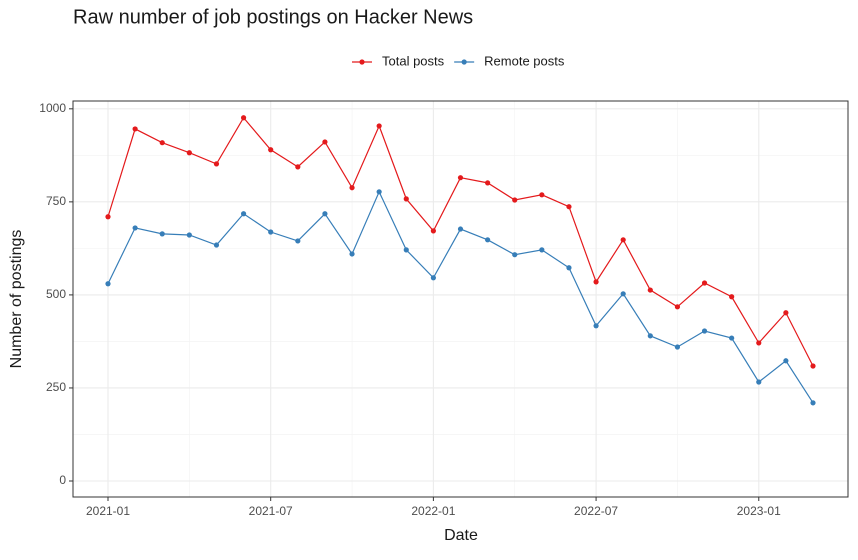 This screenshot has height=560, width=858. Describe the element at coordinates (56, 387) in the screenshot. I see `y-tick-label: 250` at that location.